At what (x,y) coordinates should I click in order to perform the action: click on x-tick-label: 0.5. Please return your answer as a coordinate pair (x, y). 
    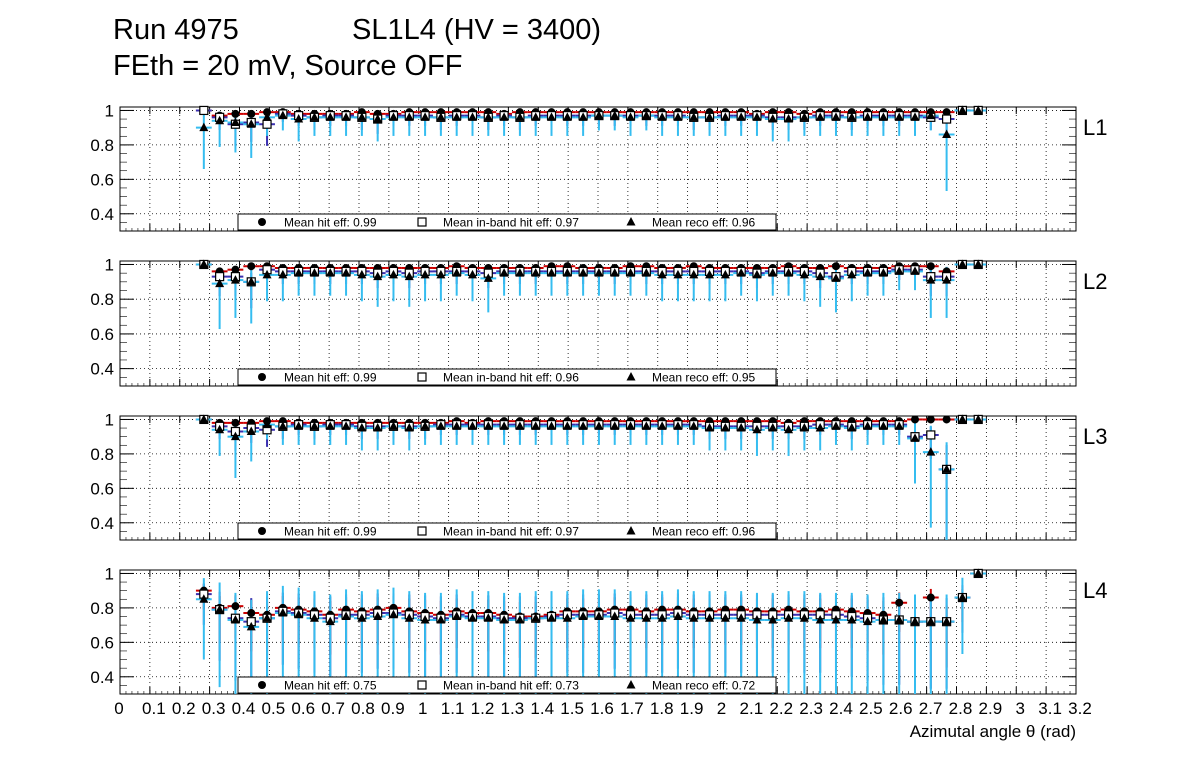
    Looking at the image, I should click on (274, 708).